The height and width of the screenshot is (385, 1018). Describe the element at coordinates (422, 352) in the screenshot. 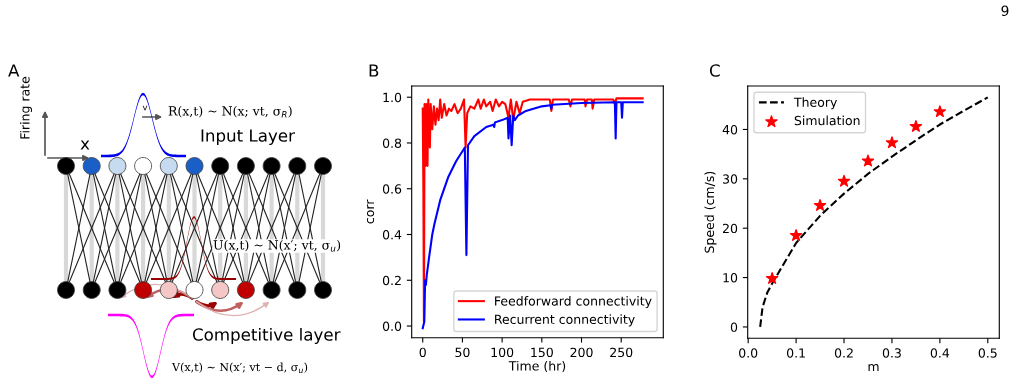

I see `x-tick-label: 0` at that location.